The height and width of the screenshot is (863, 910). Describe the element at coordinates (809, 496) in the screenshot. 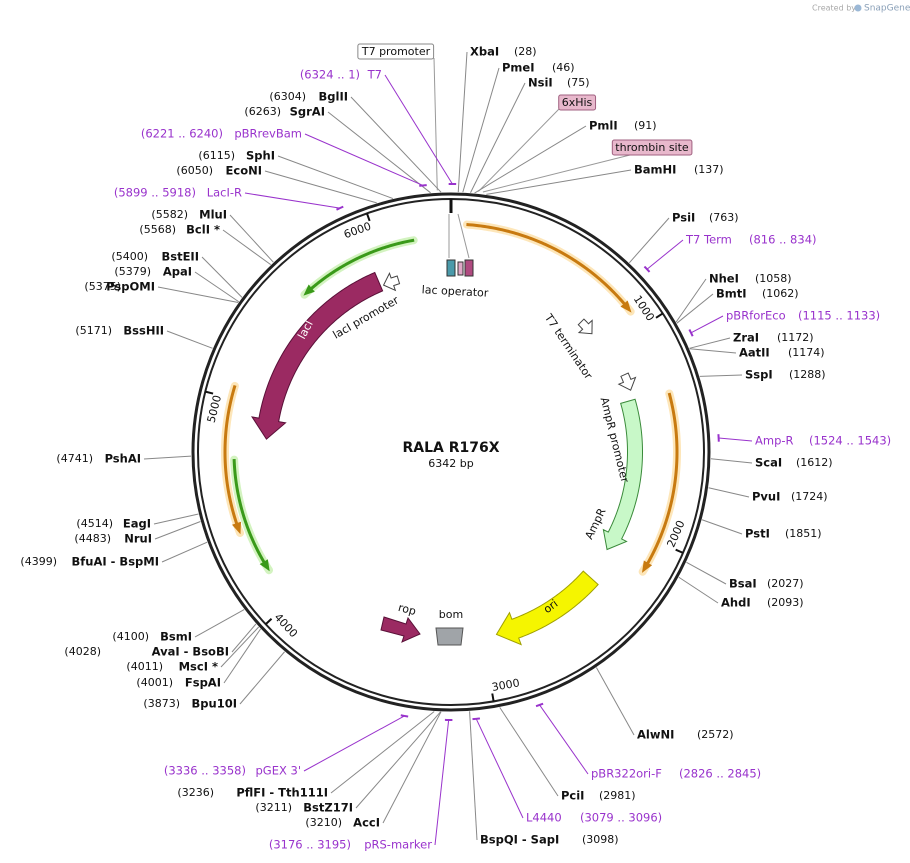

I see `site-position: (1724)` at that location.